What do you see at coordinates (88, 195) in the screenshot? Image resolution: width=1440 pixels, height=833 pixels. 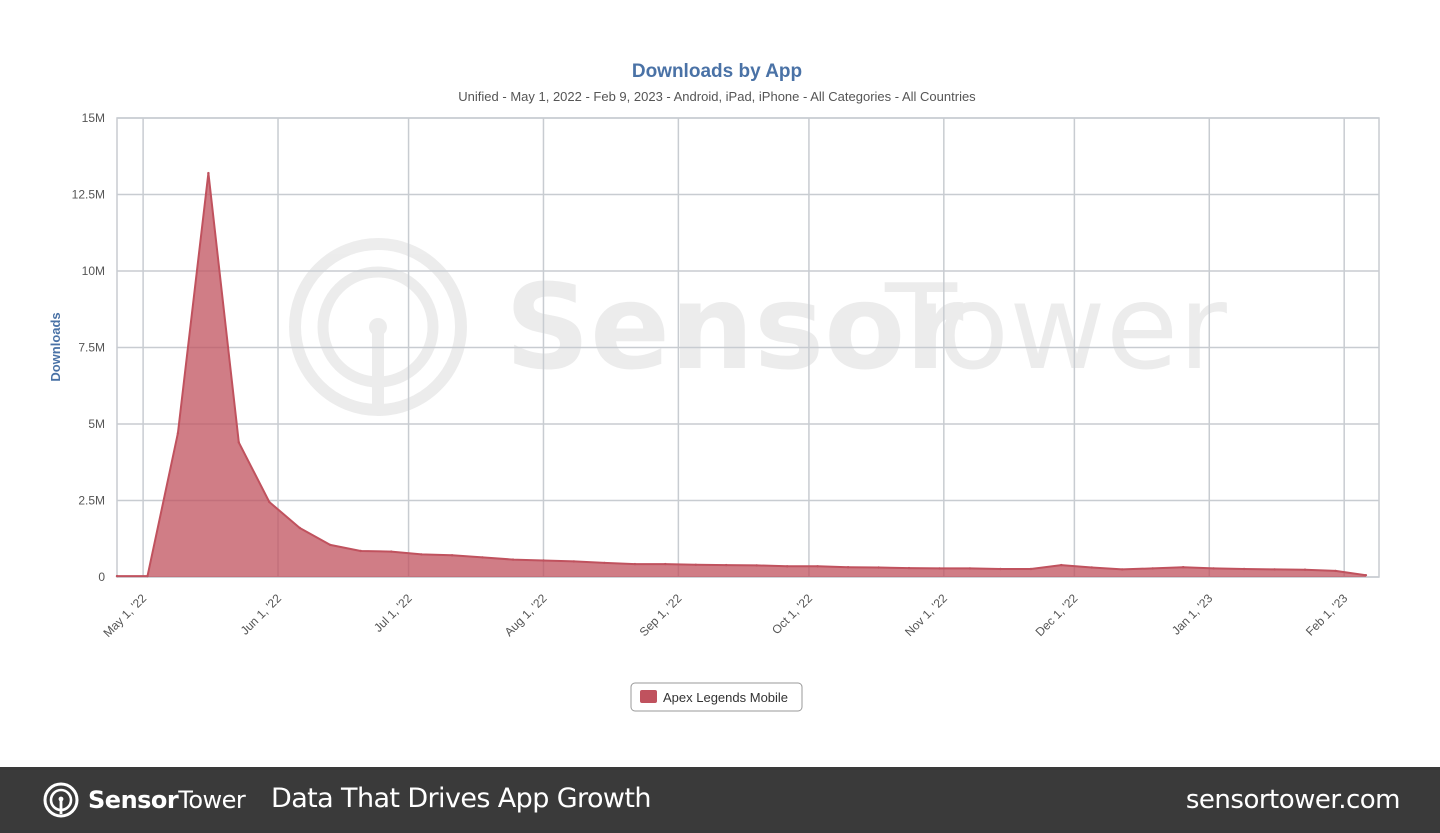 I see `y-tick-label: 12.5M` at bounding box center [88, 195].